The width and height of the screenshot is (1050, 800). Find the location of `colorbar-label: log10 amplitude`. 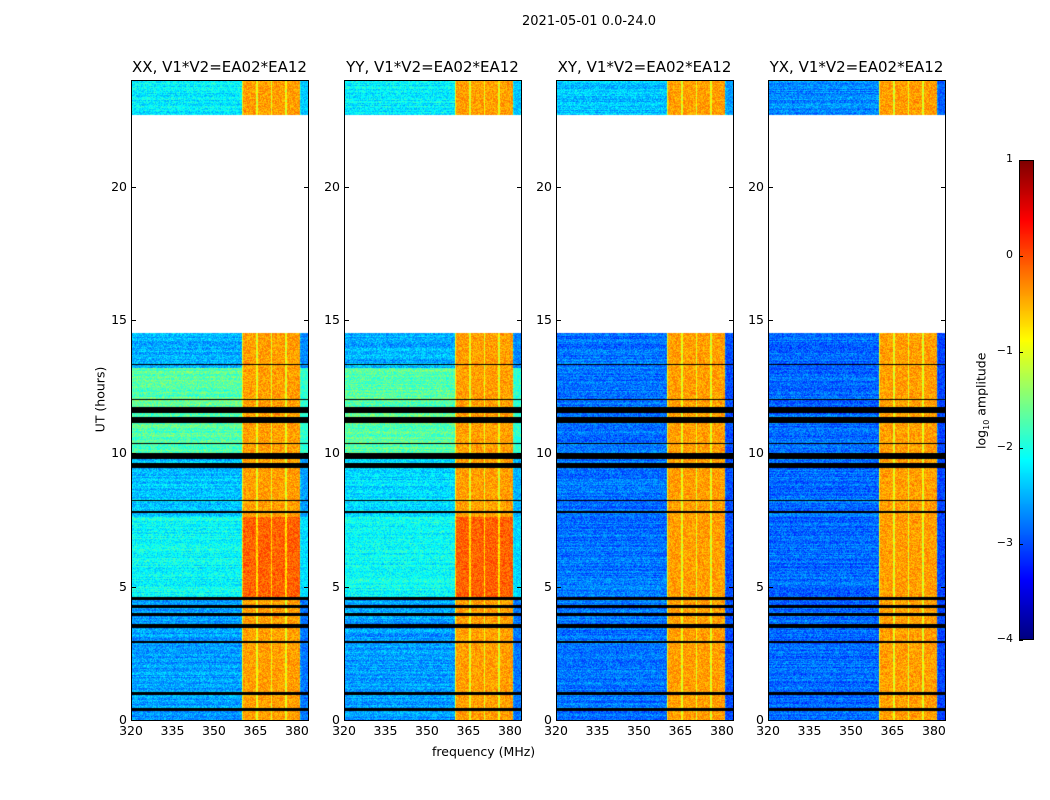

colorbar-label: log10 amplitude is located at coordinates (982, 401).